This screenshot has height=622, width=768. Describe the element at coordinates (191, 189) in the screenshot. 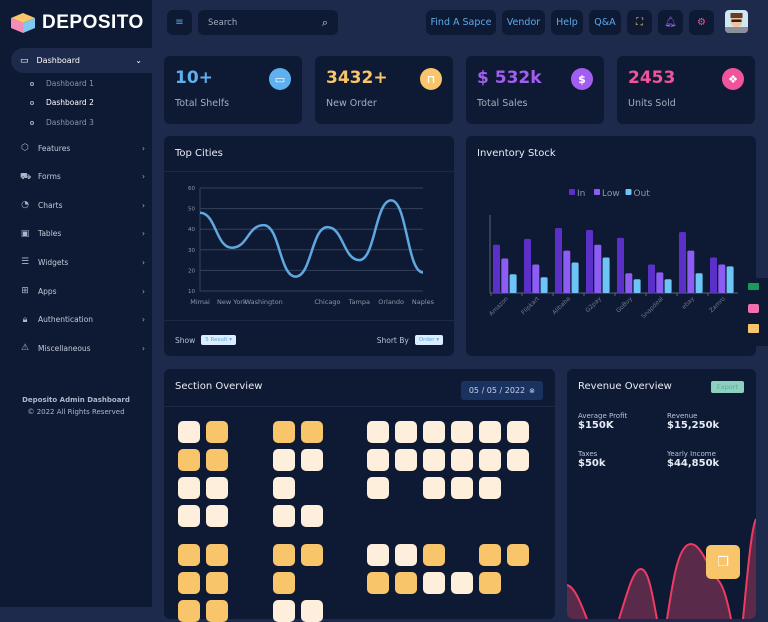

I see `y-tick-label: 60` at that location.